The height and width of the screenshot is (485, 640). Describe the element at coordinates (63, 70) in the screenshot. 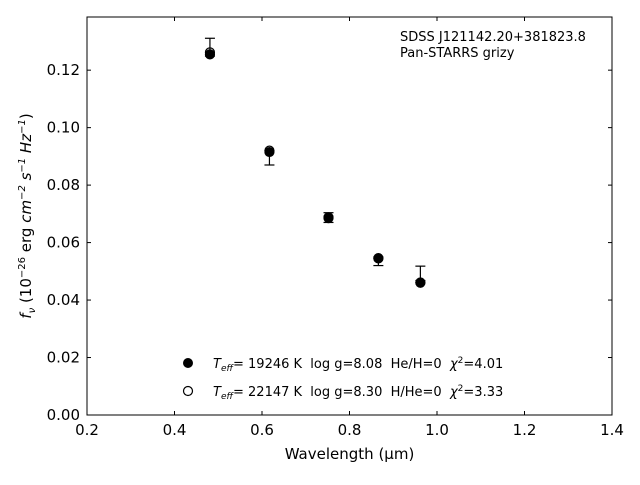

I see `y-tick-label: 0.12` at that location.